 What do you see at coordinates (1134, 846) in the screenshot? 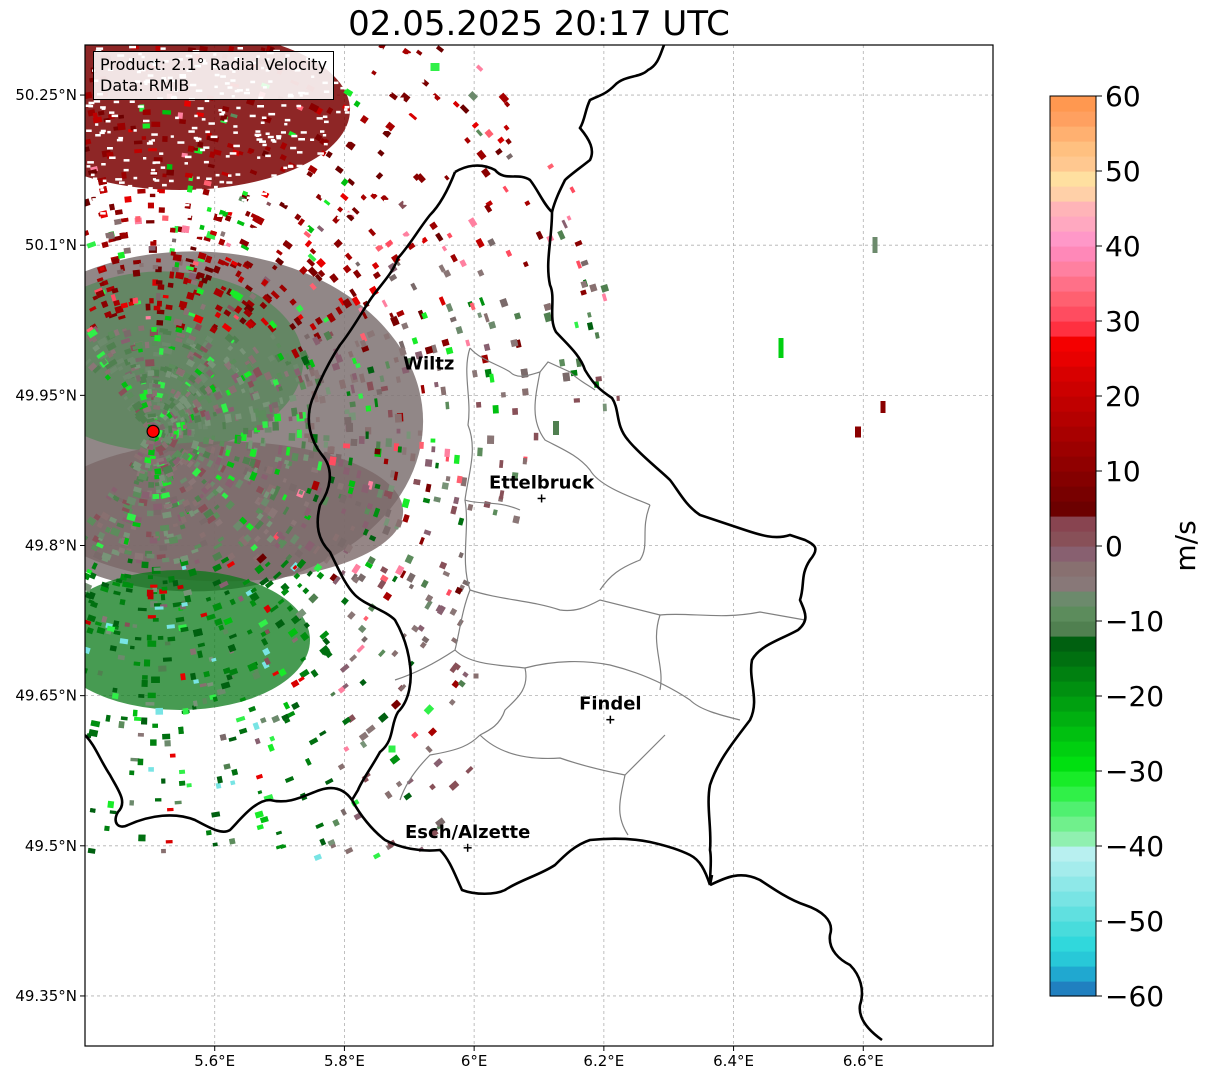
I see `colorbar-tick-label: −40` at bounding box center [1134, 846].